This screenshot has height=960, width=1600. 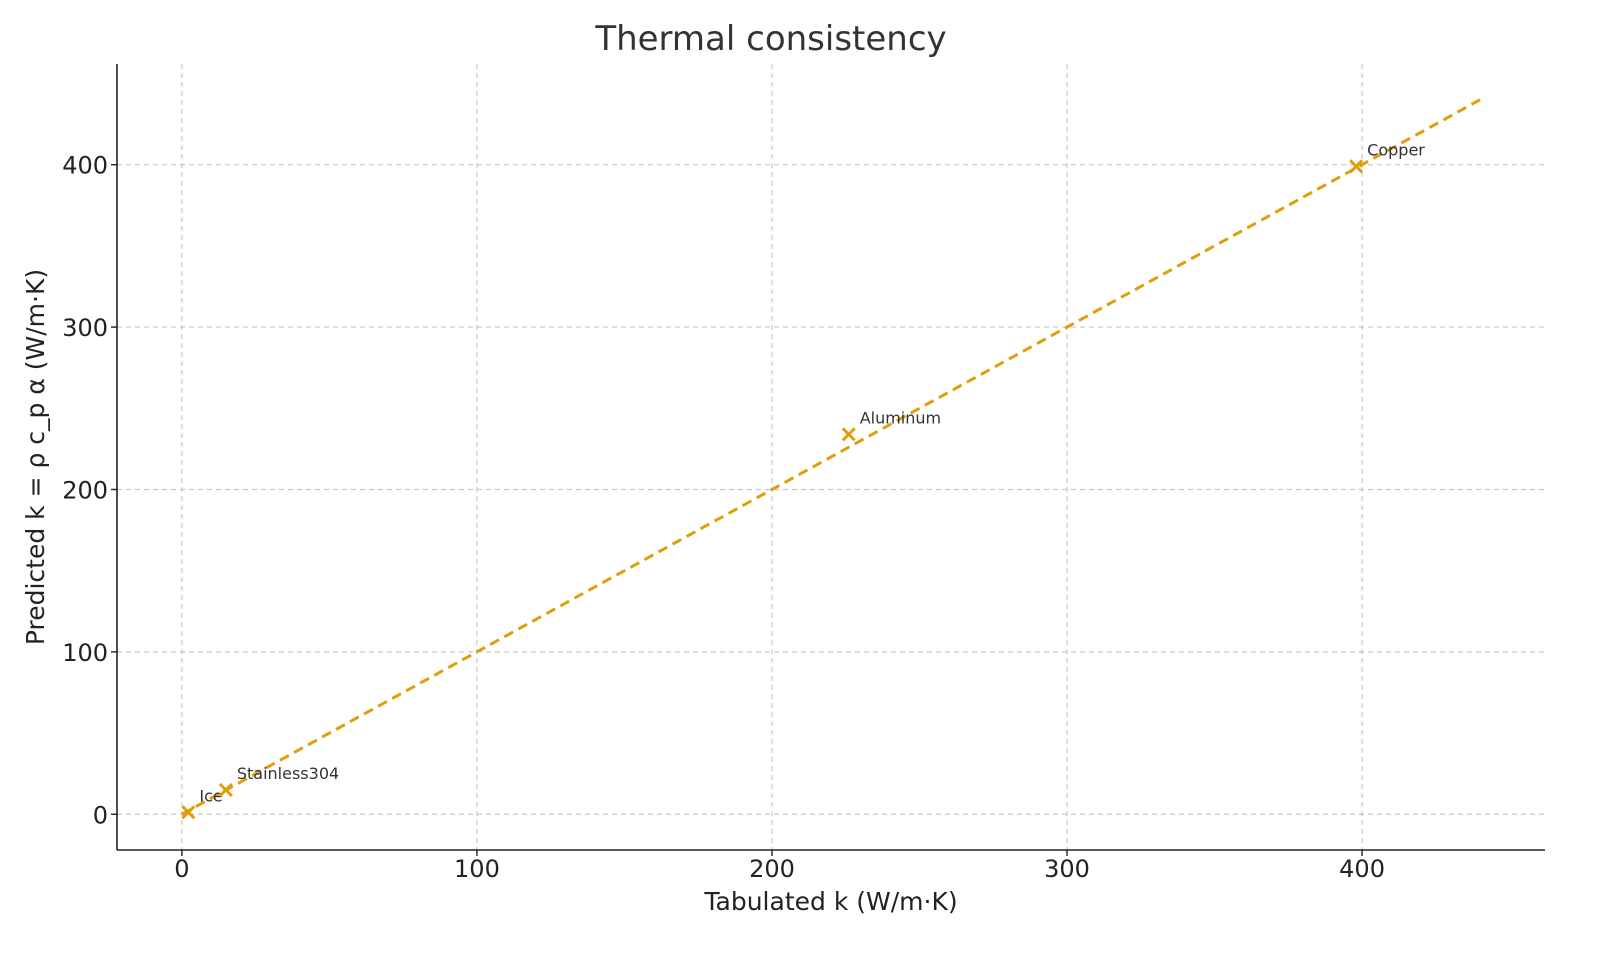 What do you see at coordinates (181, 869) in the screenshot?
I see `x-tick-label: 0` at bounding box center [181, 869].